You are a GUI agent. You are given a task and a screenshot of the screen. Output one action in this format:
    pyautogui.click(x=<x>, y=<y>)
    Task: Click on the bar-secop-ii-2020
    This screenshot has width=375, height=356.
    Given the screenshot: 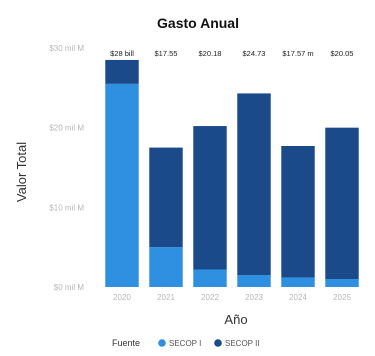 What is the action you would take?
    pyautogui.click(x=122, y=71)
    